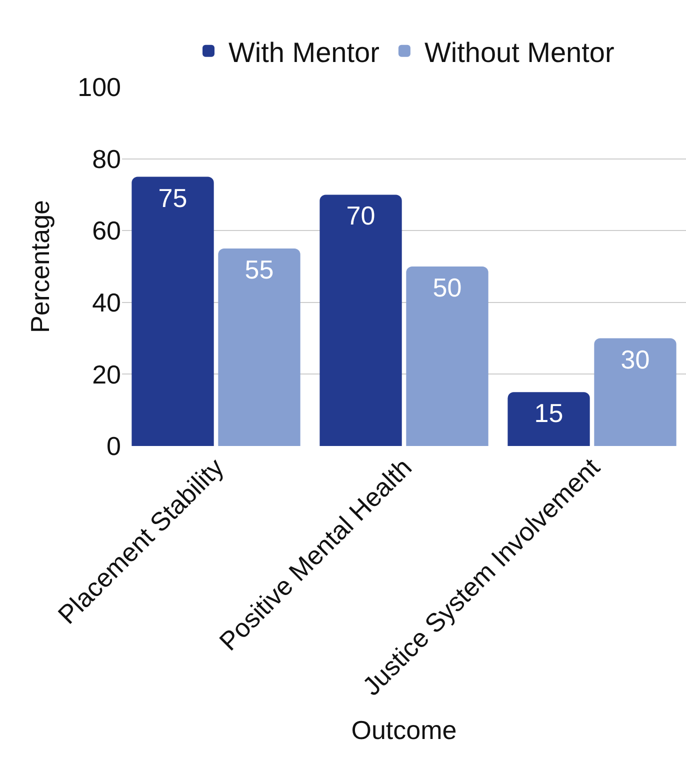  I want to click on y-tick-label: 80, so click(106, 159).